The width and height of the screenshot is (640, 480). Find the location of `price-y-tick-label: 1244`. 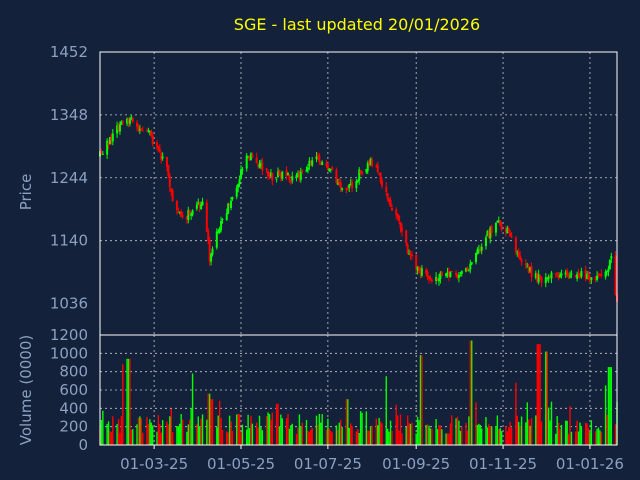

price-y-tick-label: 1244 is located at coordinates (69, 178).